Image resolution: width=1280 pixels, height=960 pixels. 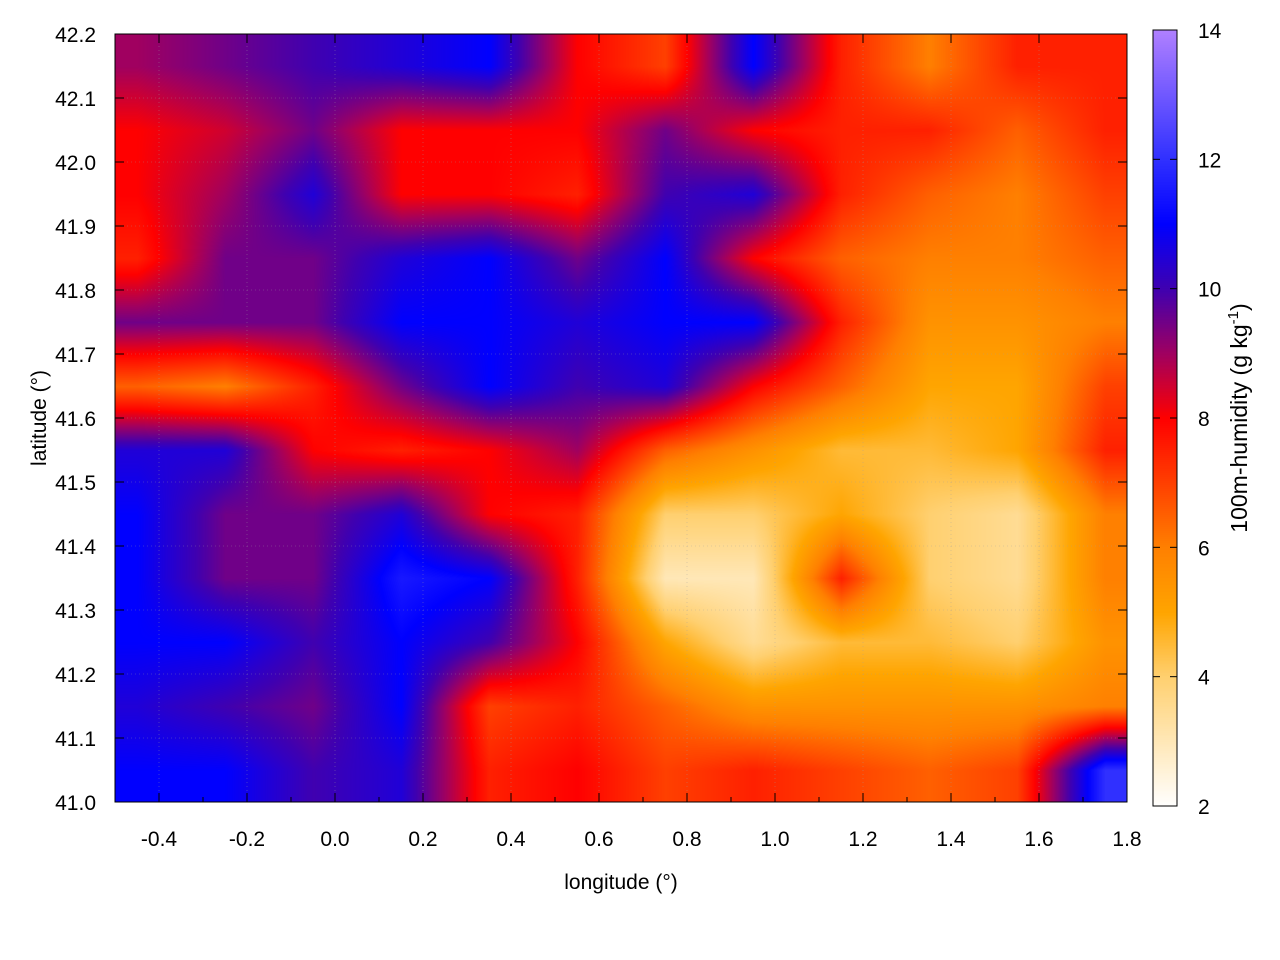 I want to click on colorbar-tick-label: 10, so click(x=1209, y=290).